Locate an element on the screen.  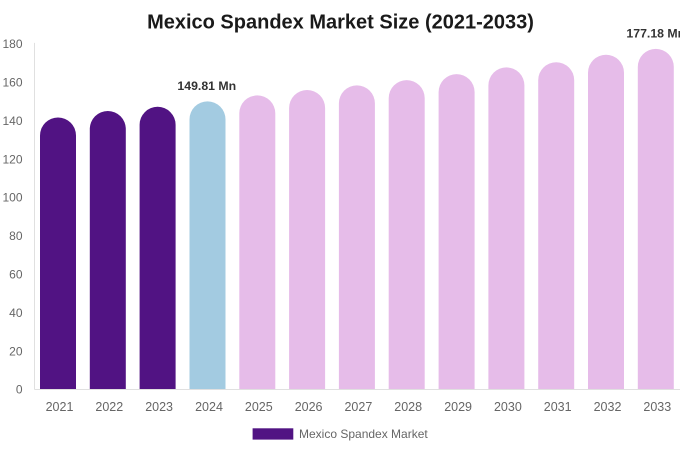
svg-text: 80 is located at coordinates (16, 236).